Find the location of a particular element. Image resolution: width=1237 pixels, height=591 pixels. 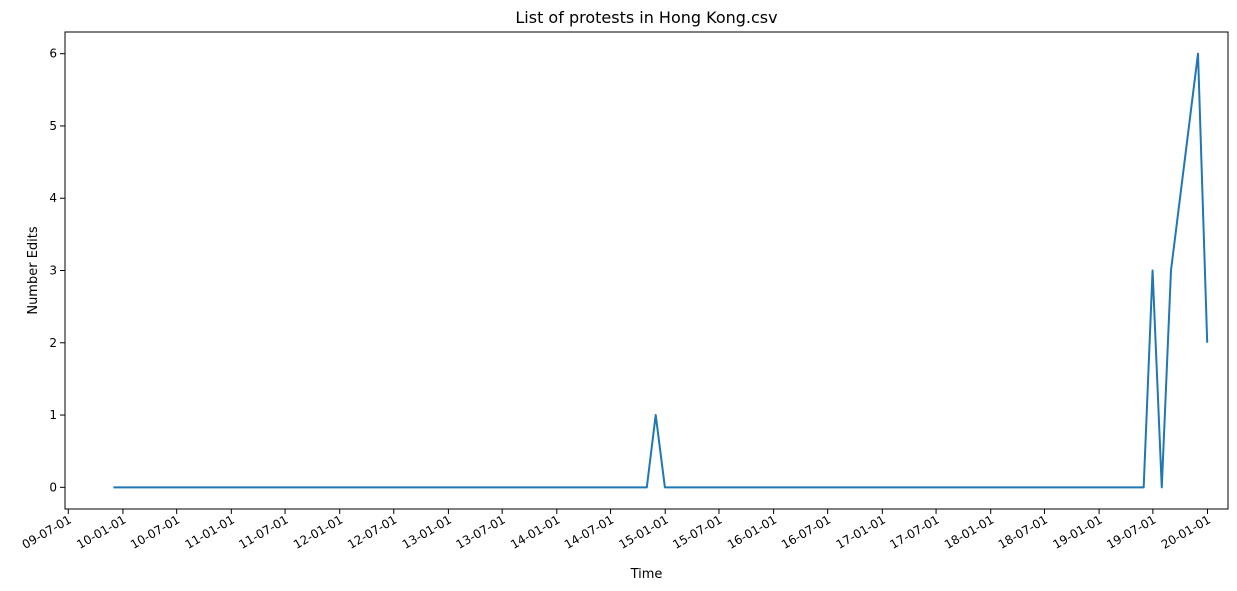

x-tick-label: 19-01-01 is located at coordinates (1077, 531).